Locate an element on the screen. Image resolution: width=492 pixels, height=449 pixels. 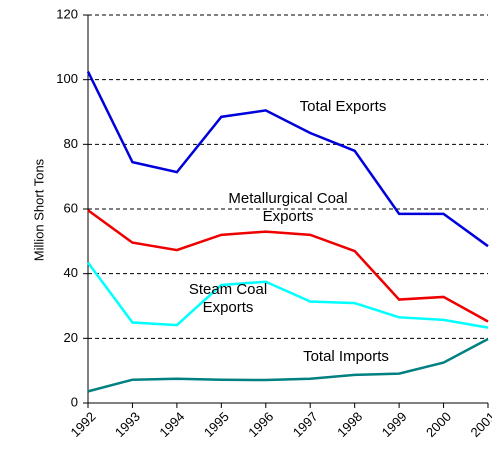
y-tick-label: 0 is located at coordinates (74, 401).